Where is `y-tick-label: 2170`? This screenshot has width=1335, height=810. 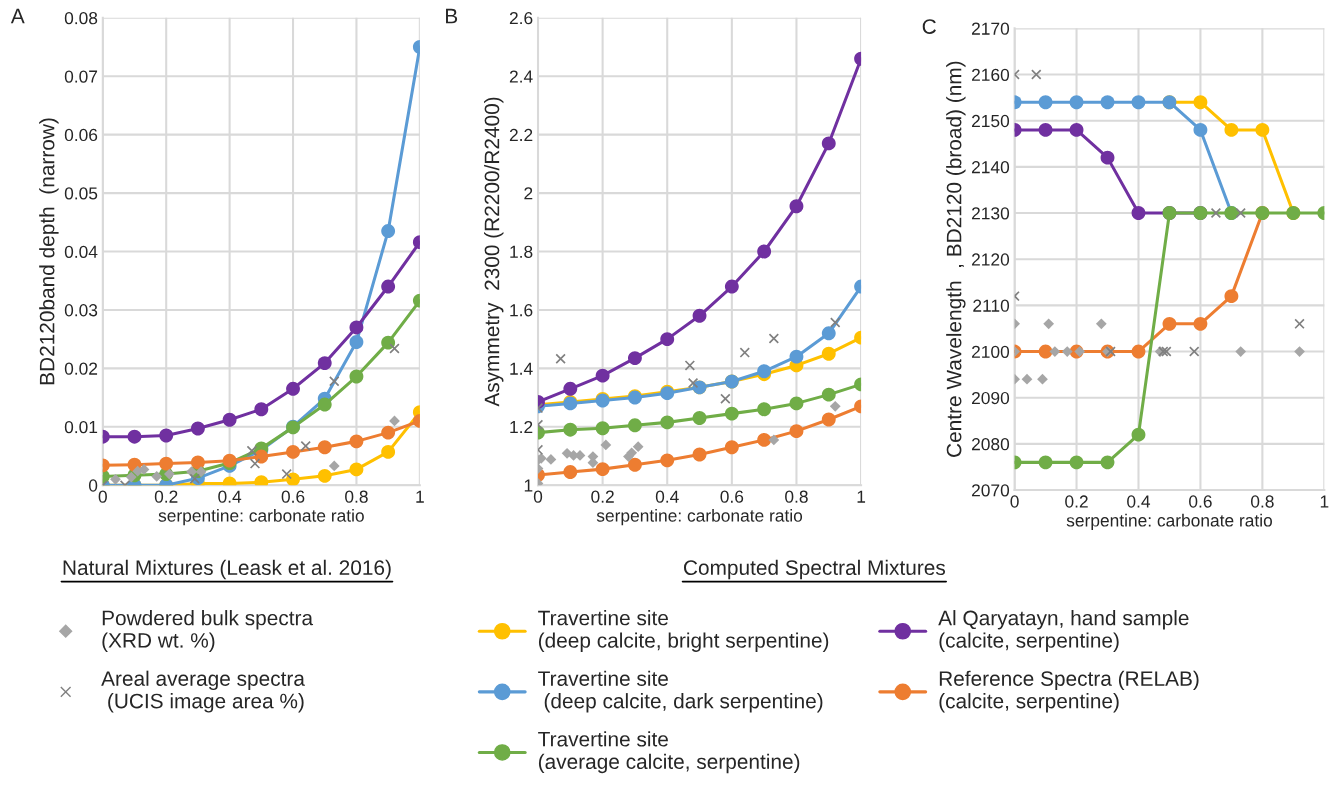
y-tick-label: 2170 is located at coordinates (990, 28).